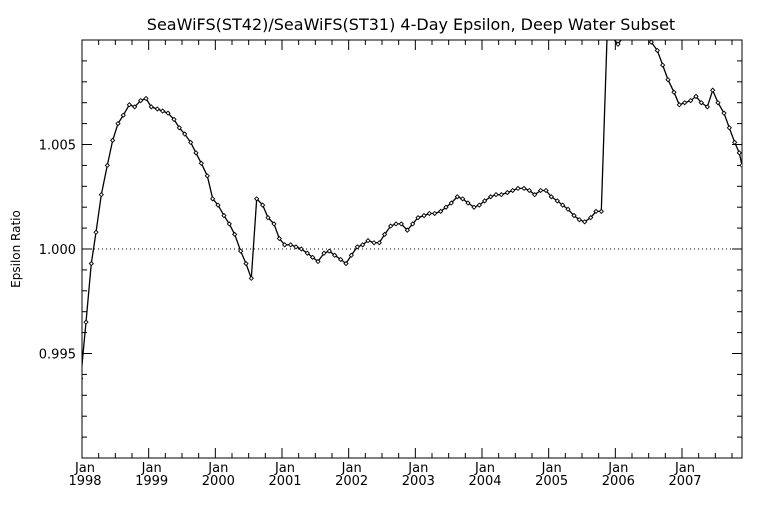 The height and width of the screenshot is (512, 768). What do you see at coordinates (57, 250) in the screenshot?
I see `y-tick-label: 1.000` at bounding box center [57, 250].